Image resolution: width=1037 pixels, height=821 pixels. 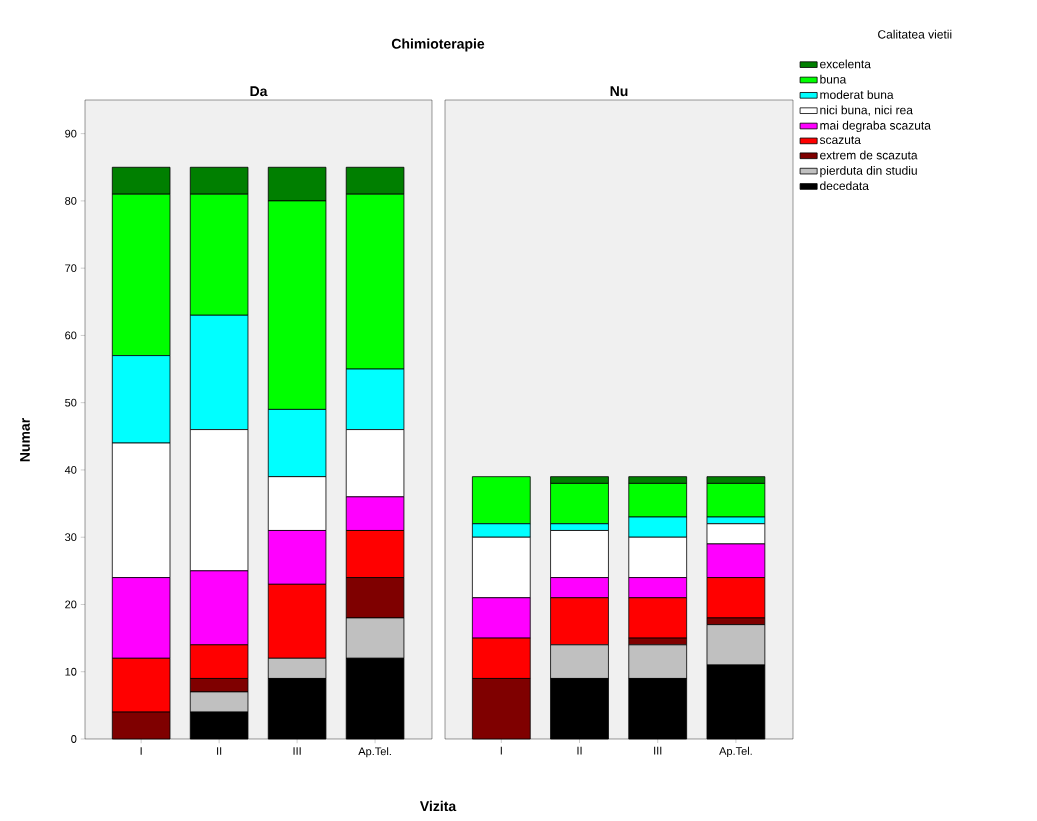 What do you see at coordinates (866, 110) in the screenshot?
I see `legend-label: nici buna, nici rea` at bounding box center [866, 110].